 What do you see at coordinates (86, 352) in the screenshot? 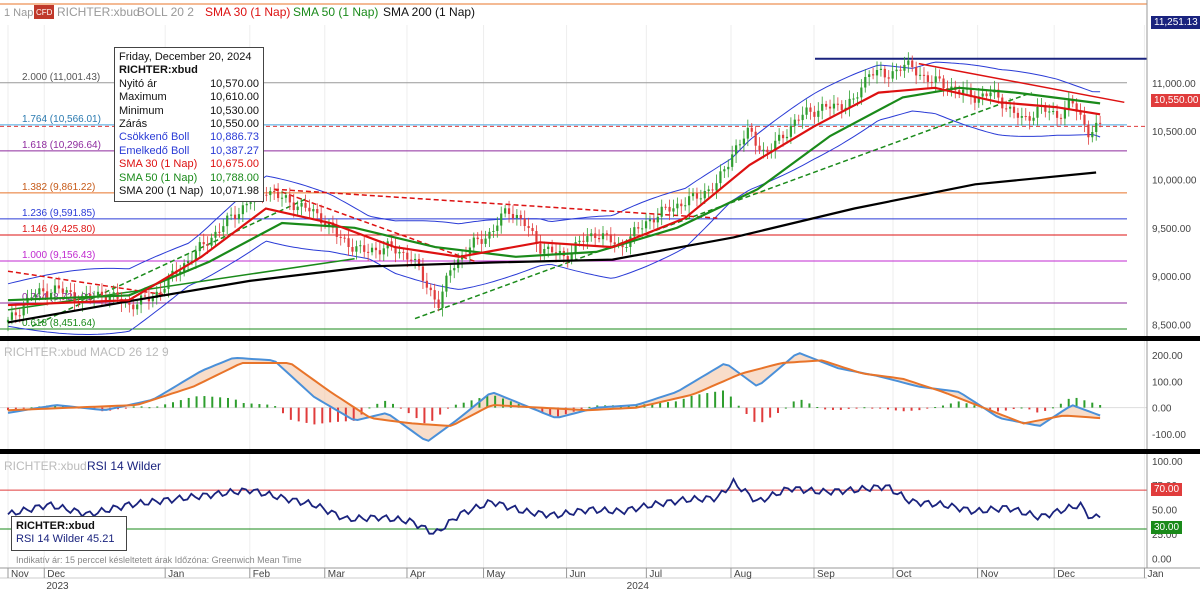
I see `macd-title: RICHTER:xbud MACD 26 12 9` at bounding box center [86, 352].